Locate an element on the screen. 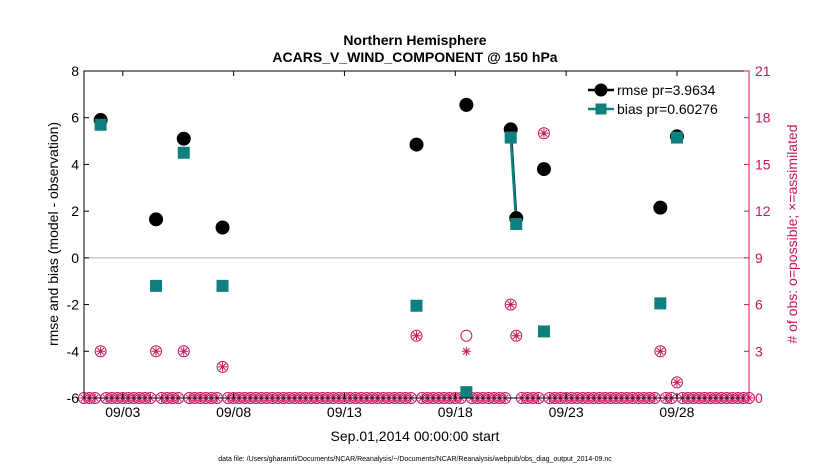  right-tick-label: 12 is located at coordinates (763, 211).